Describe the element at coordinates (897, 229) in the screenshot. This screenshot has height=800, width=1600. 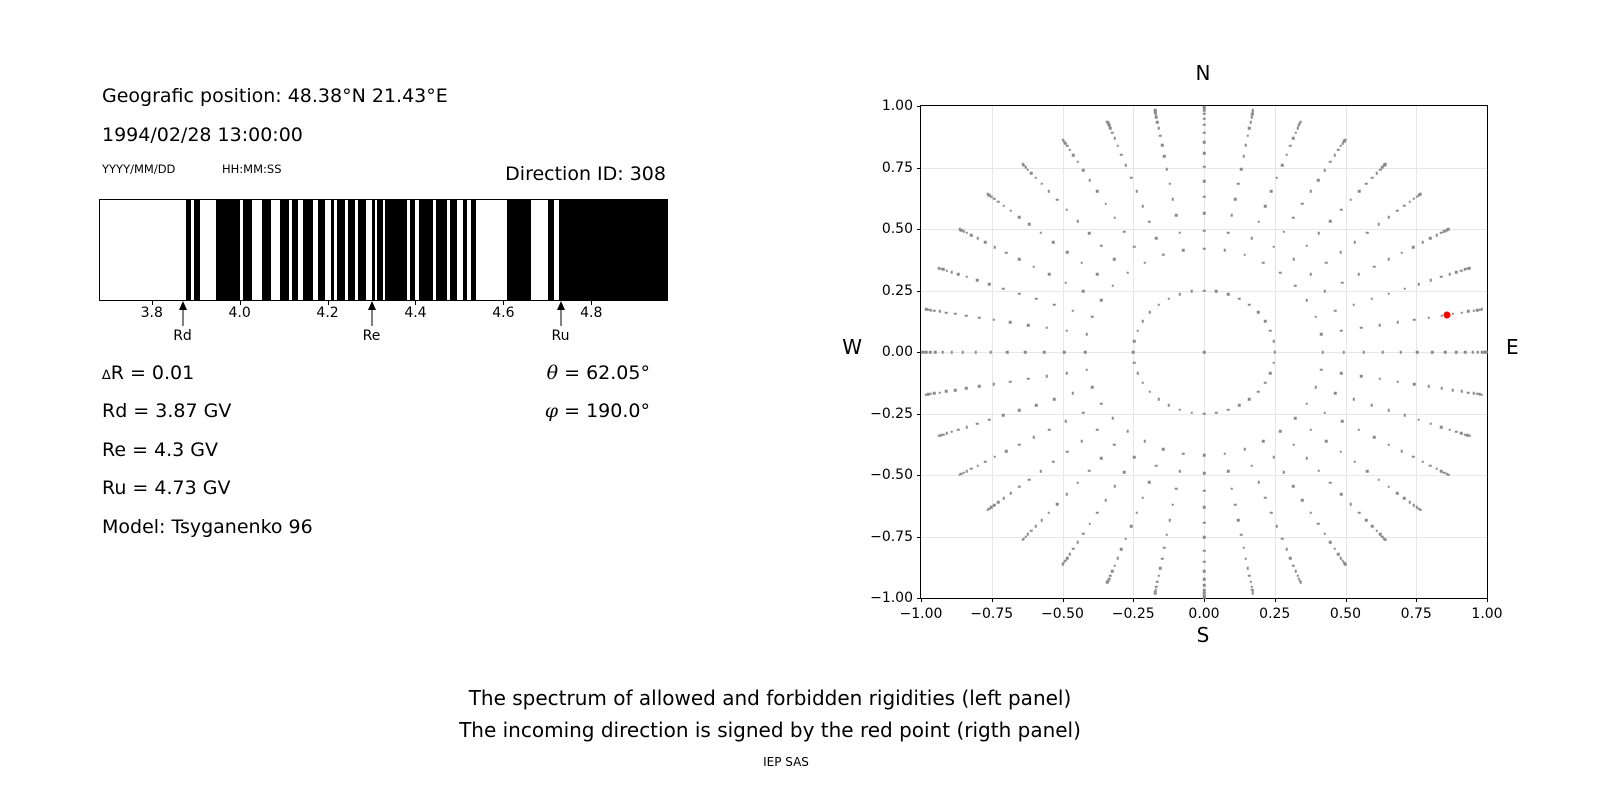
I see `y-axis-tick-label: 0.50` at that location.